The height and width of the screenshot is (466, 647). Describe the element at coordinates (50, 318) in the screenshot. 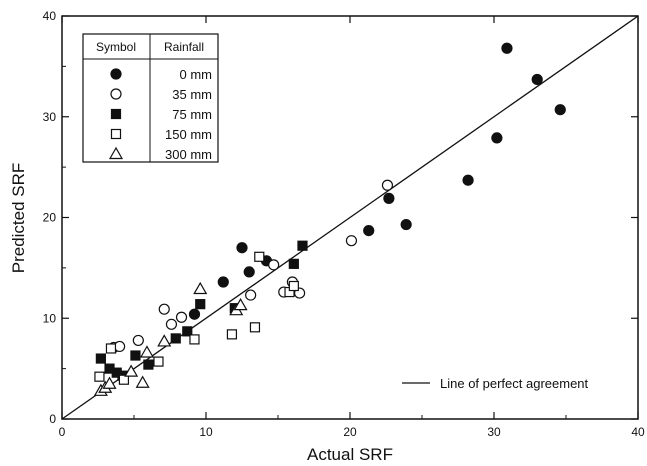

I see `y-tick-label: 10` at that location.